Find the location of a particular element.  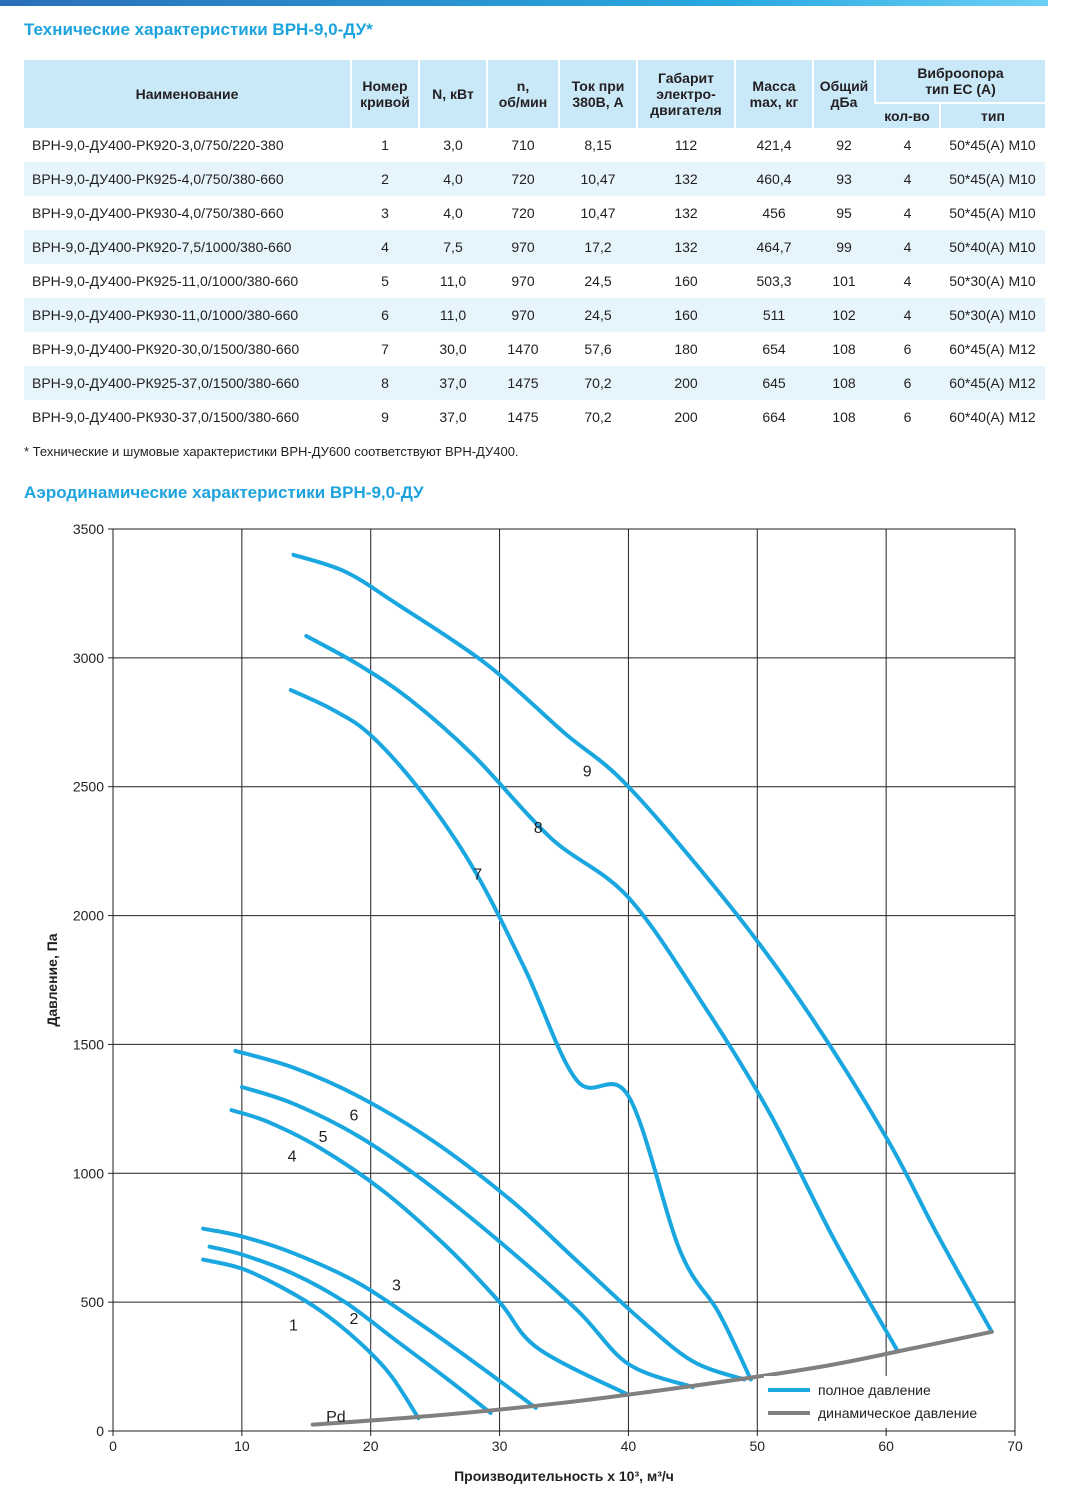

table-cell: ВРН-9,0-ДУ400-РК925-37,0/1500/380-660 is located at coordinates (187, 383).